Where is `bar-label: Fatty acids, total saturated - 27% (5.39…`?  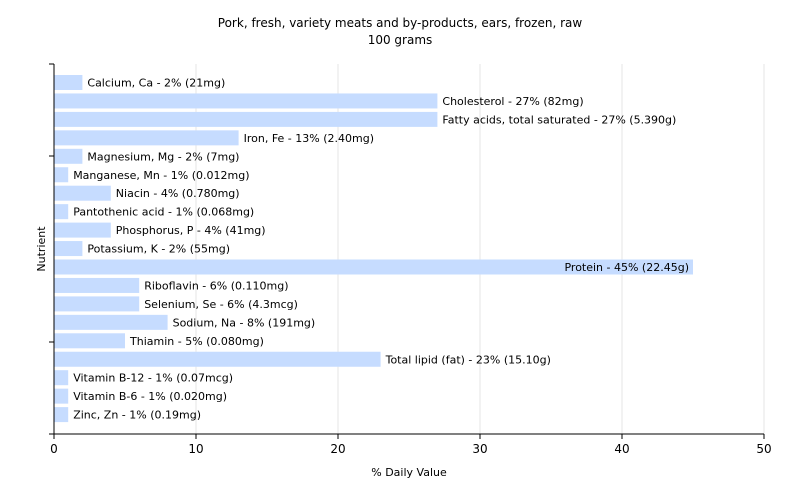
bar-label: Fatty acids, total saturated - 27% (5.39… is located at coordinates (559, 119).